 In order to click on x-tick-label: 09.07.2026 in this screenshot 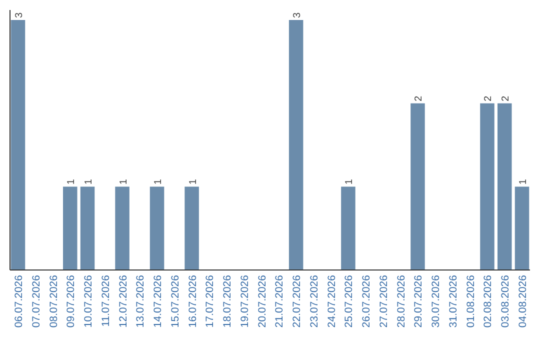, I will do `click(71, 301)`.